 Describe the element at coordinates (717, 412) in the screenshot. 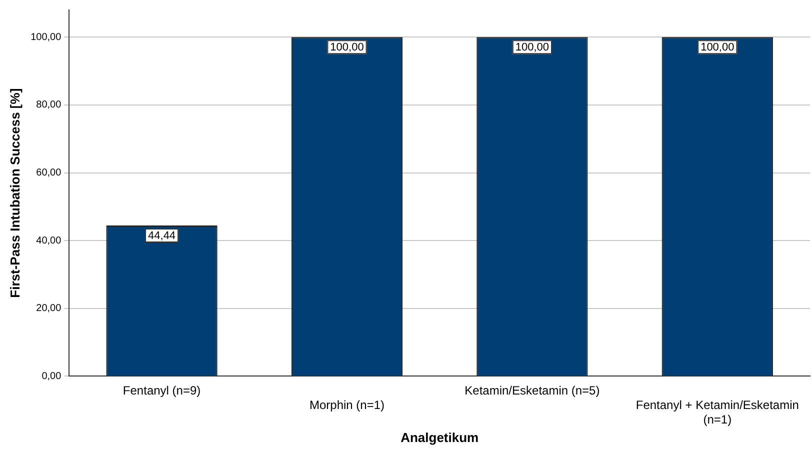

I see `x-tick-label: Fentanyl + Ketamin/Esketamin (n=1)` at that location.